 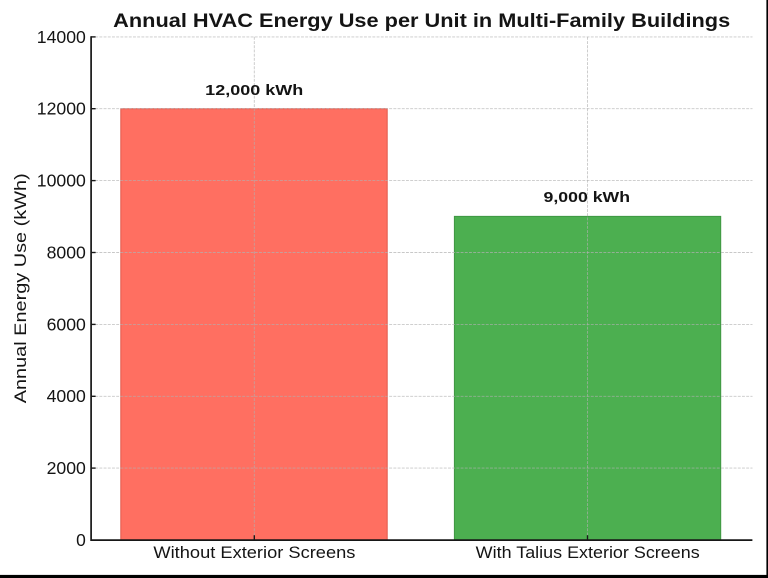 What do you see at coordinates (254, 552) in the screenshot?
I see `svg-text: Without Exterior Screens` at bounding box center [254, 552].